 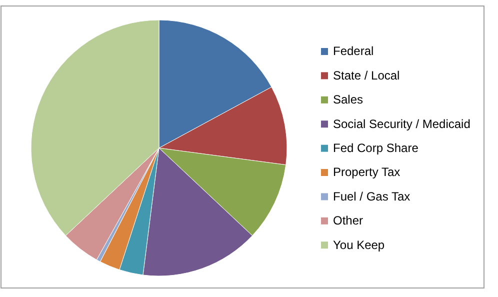 I want to click on legend-label: Sales, so click(x=348, y=99).